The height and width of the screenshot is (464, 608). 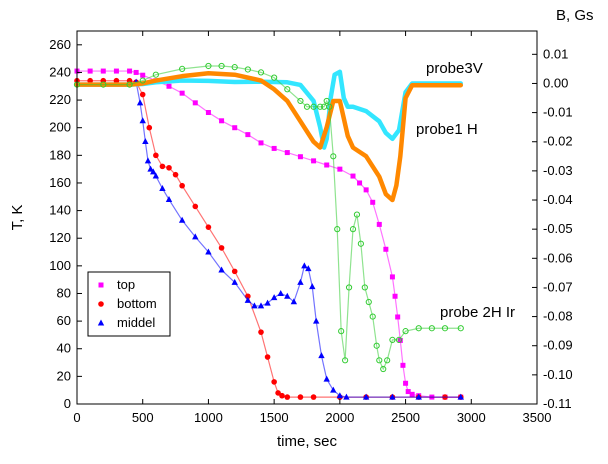 What do you see at coordinates (60, 265) in the screenshot?
I see `y-tick-label: 100` at bounding box center [60, 265].